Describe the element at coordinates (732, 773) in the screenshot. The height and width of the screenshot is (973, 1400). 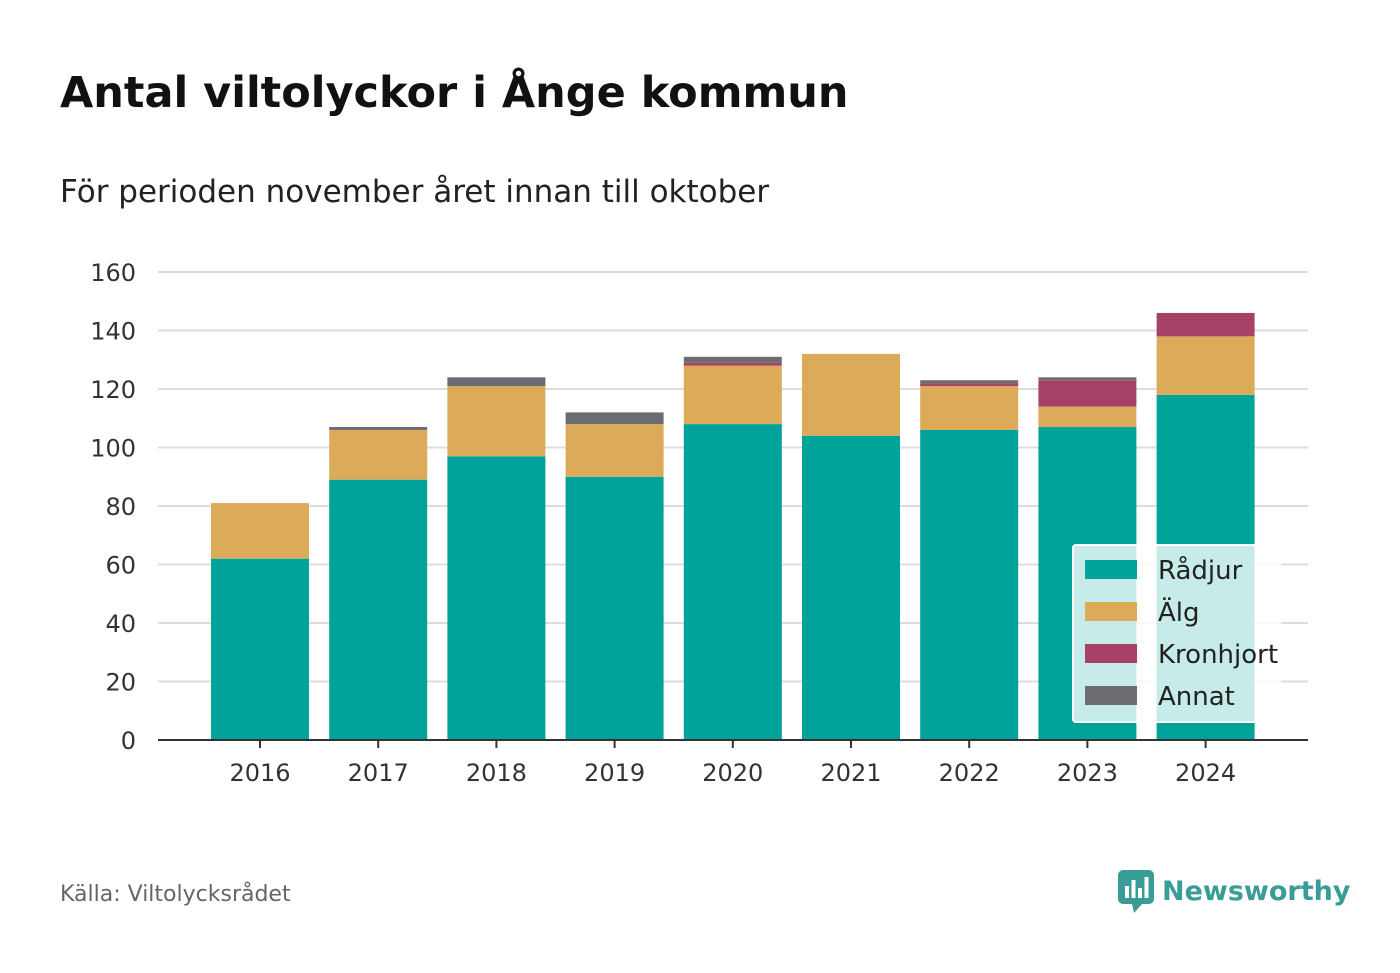
I see `x-tick-label: 2020` at that location.